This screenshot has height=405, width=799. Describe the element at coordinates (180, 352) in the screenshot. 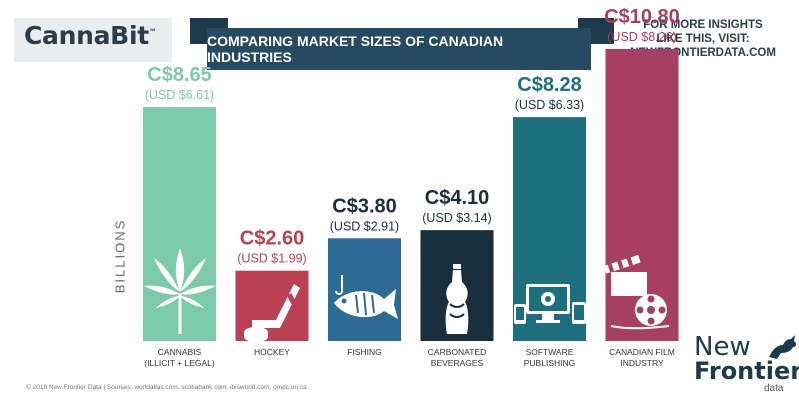

I see `category-label-1: CANNABIS` at that location.